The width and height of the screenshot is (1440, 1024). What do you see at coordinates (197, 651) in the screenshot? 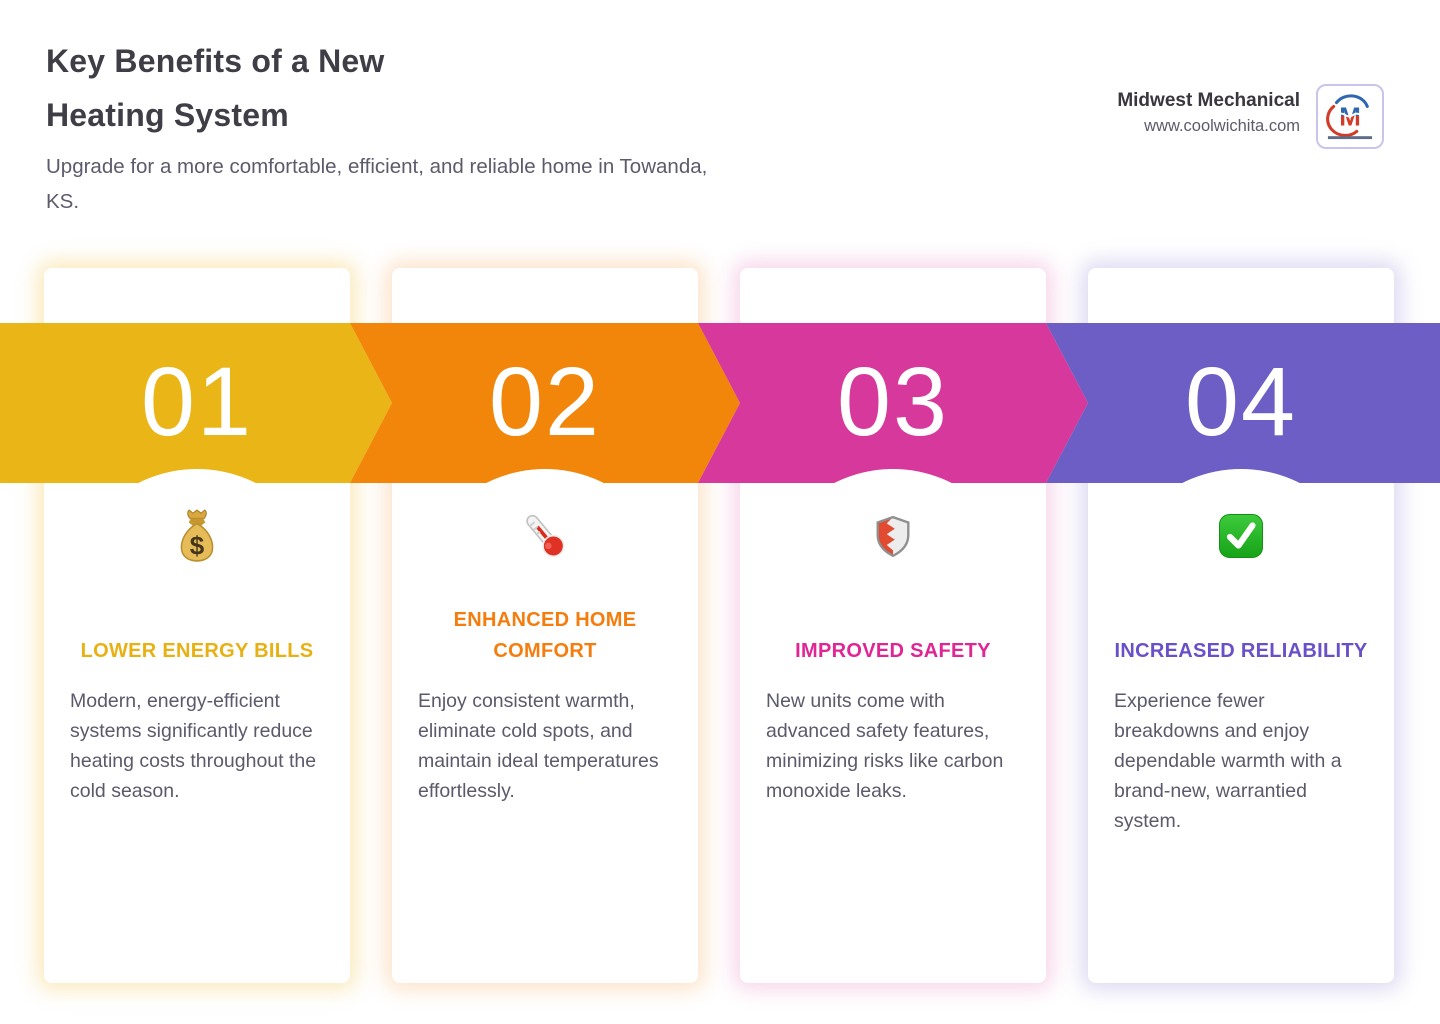
I see `benefit-title: LOWER ENERGY BILLS` at bounding box center [197, 651].